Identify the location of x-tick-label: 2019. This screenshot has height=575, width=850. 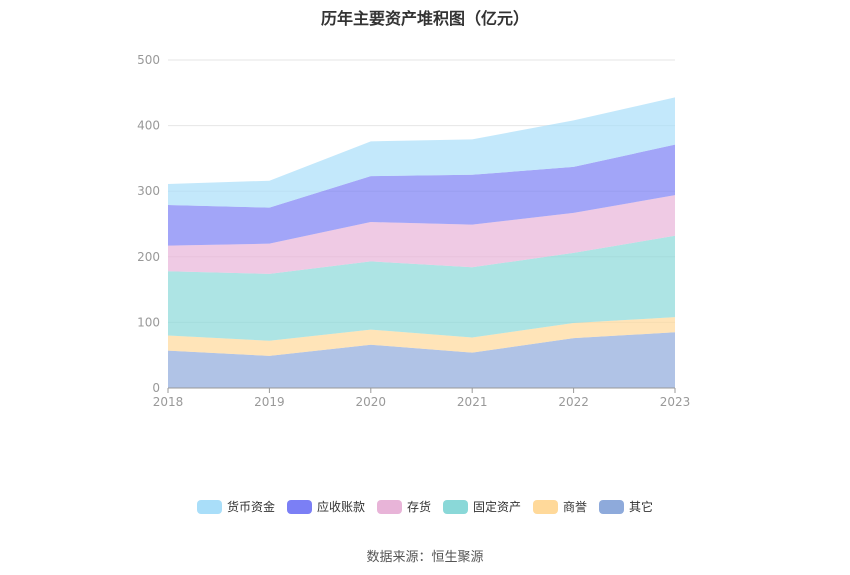
(269, 402).